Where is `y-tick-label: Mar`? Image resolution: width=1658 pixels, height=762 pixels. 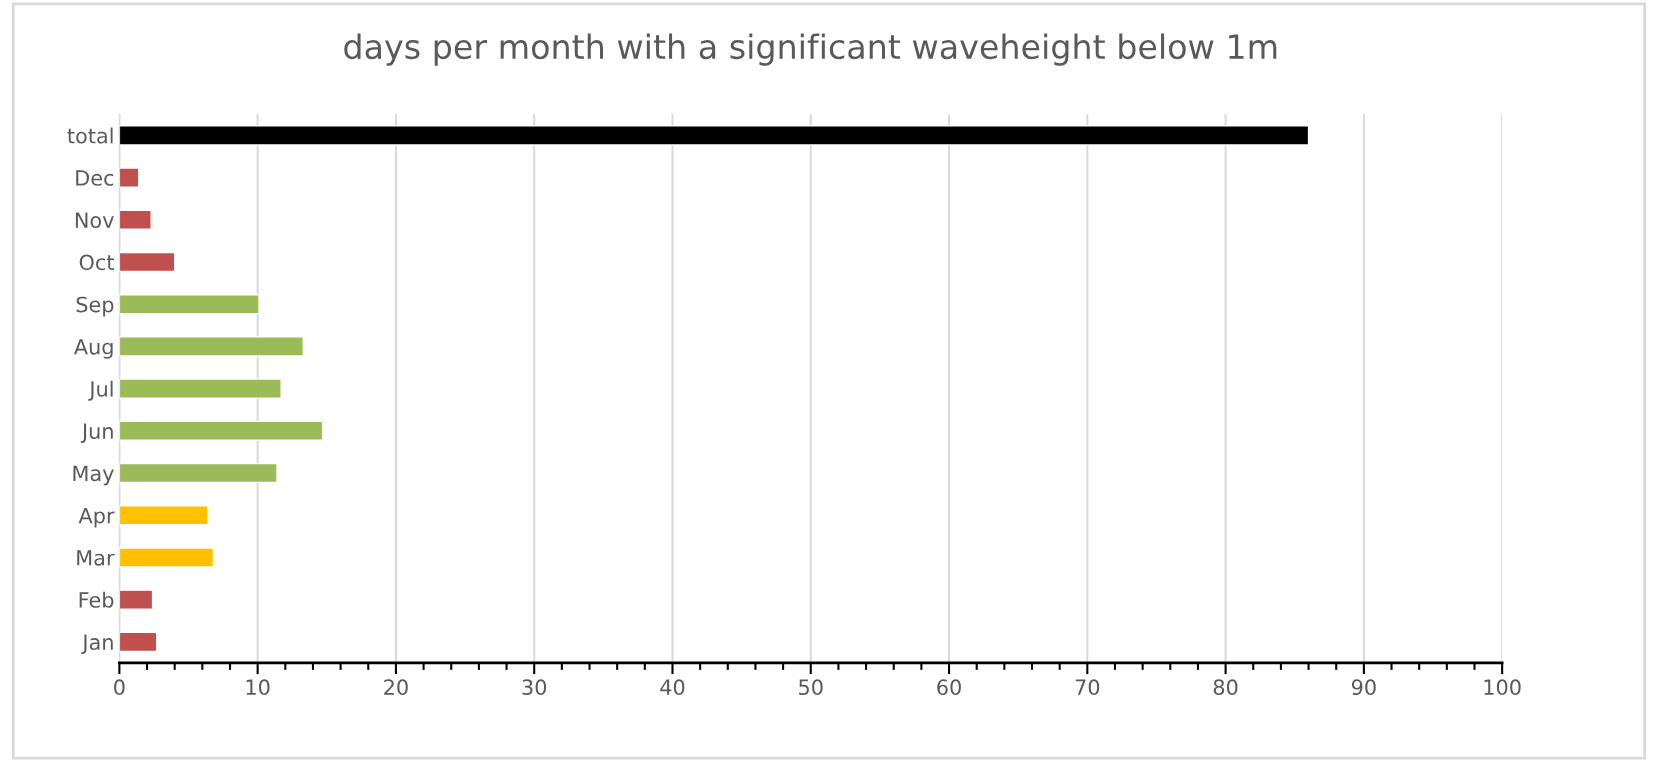 y-tick-label: Mar is located at coordinates (96, 558).